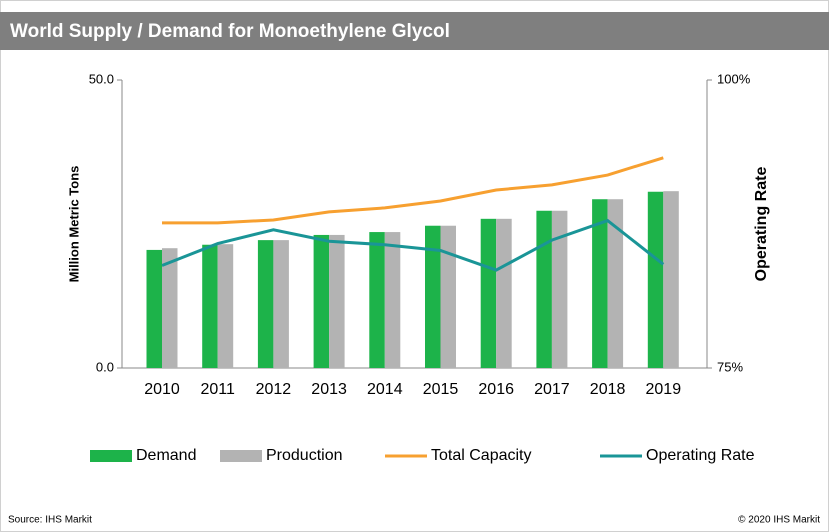 The width and height of the screenshot is (829, 532). I want to click on title-bar, so click(414, 31).